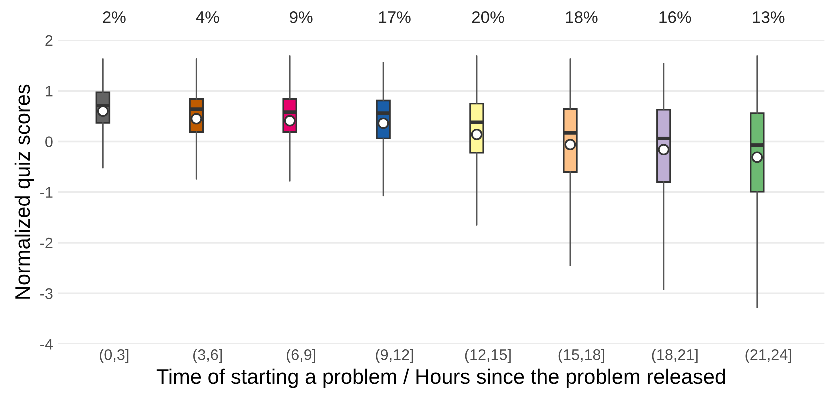 This screenshot has width=833, height=405. I want to click on x-tick-label: (3,6], so click(208, 356).